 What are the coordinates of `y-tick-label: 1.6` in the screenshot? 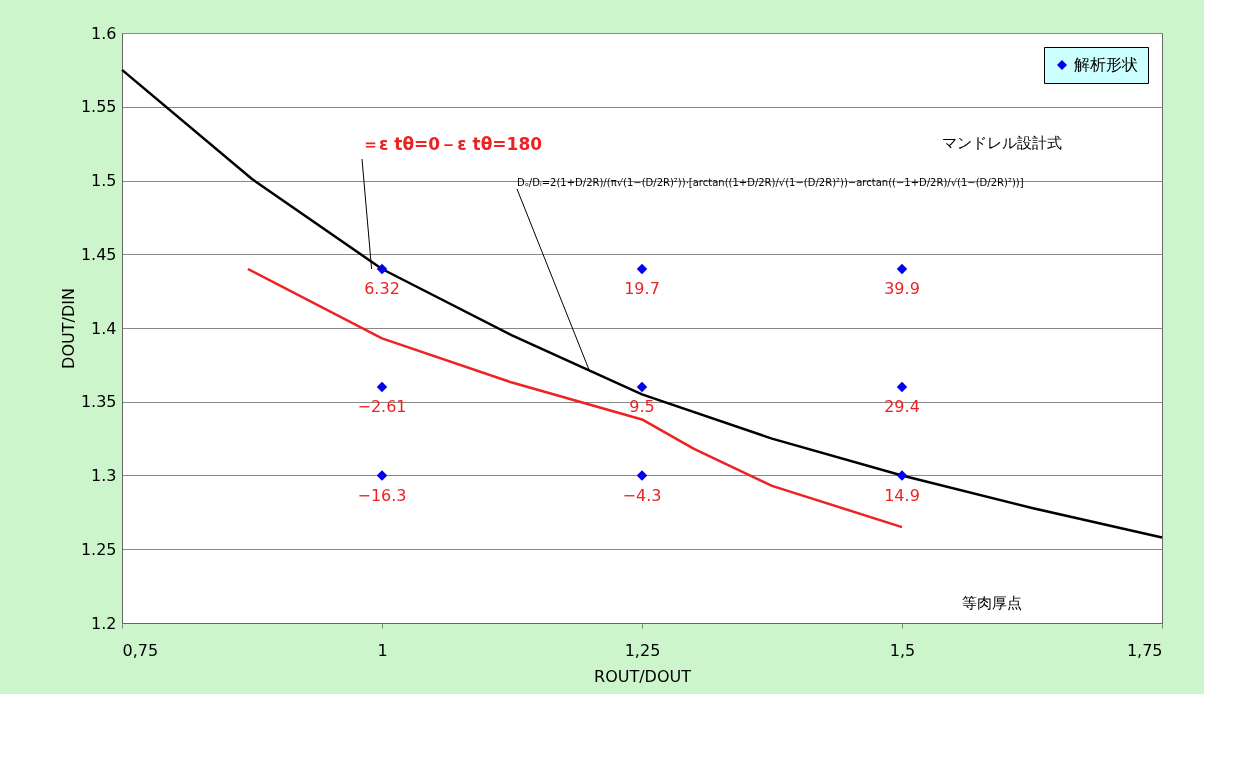 It's located at (104, 33).